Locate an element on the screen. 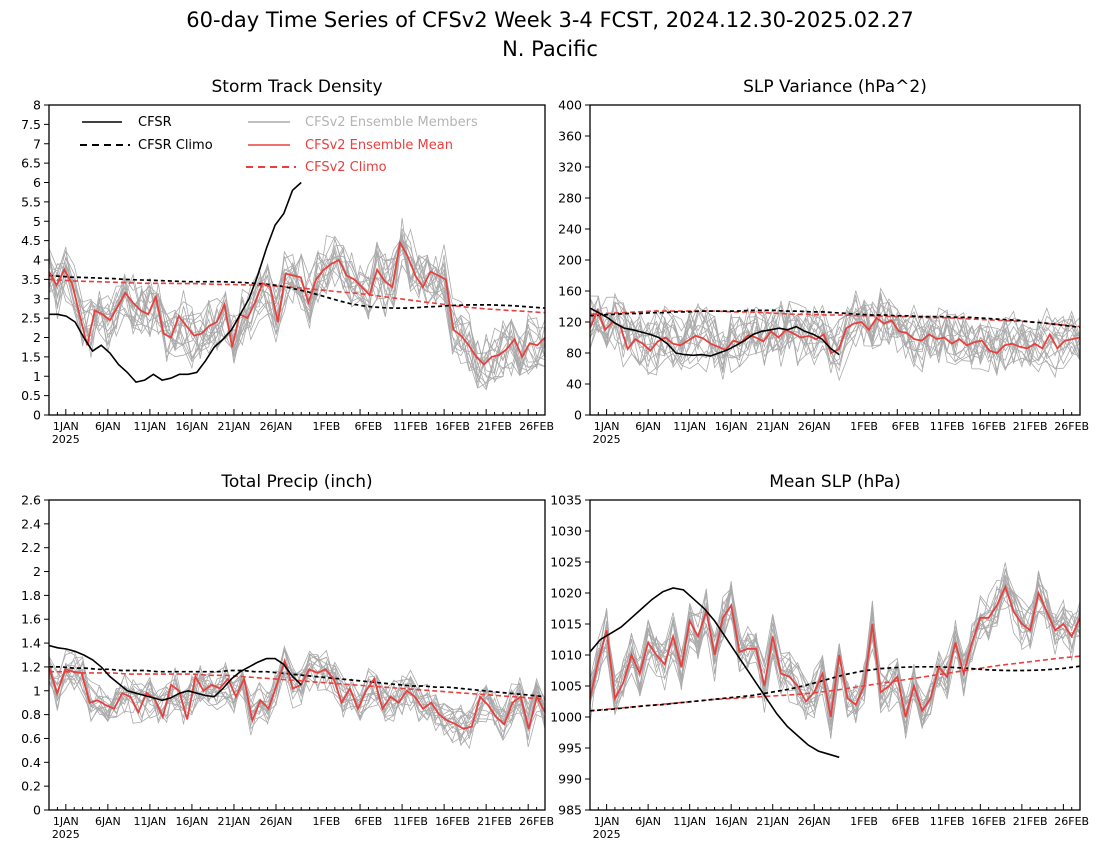 This screenshot has width=1100, height=850. ensemble-mean-line is located at coordinates (297, 302).